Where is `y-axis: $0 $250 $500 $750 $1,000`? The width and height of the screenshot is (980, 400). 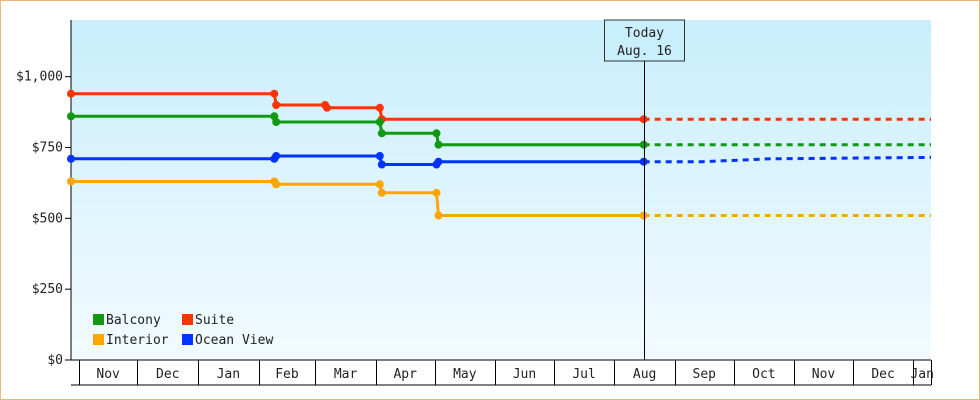 y-axis: $0 $250 $500 $750 $1,000 is located at coordinates (44, 194).